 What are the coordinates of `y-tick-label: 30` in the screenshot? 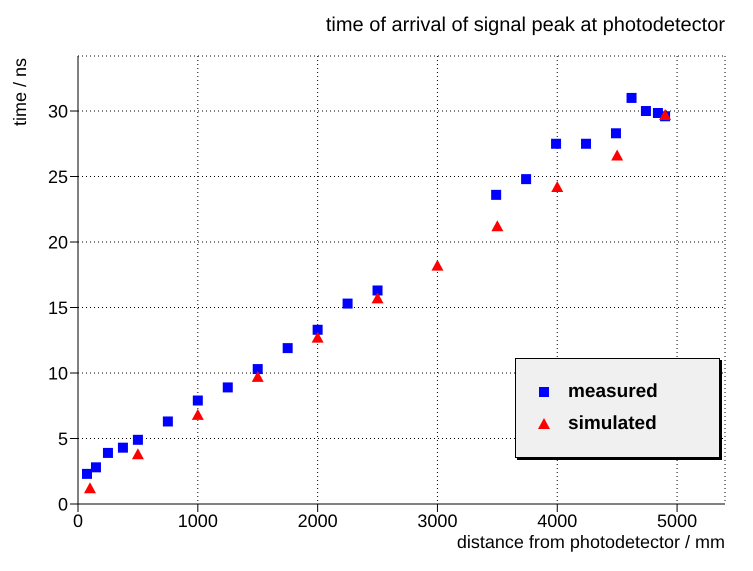 It's located at (58, 111).